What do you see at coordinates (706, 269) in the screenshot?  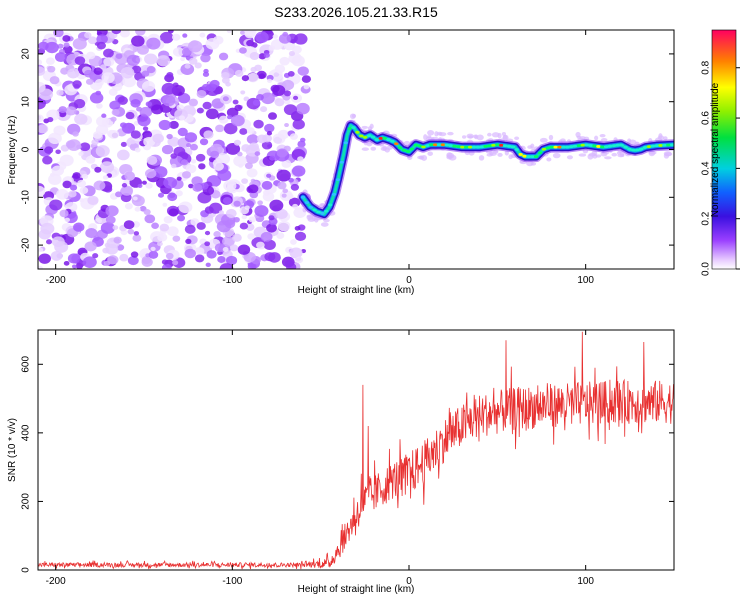 I see `colorbar-tick-label: 0.0` at bounding box center [706, 269].